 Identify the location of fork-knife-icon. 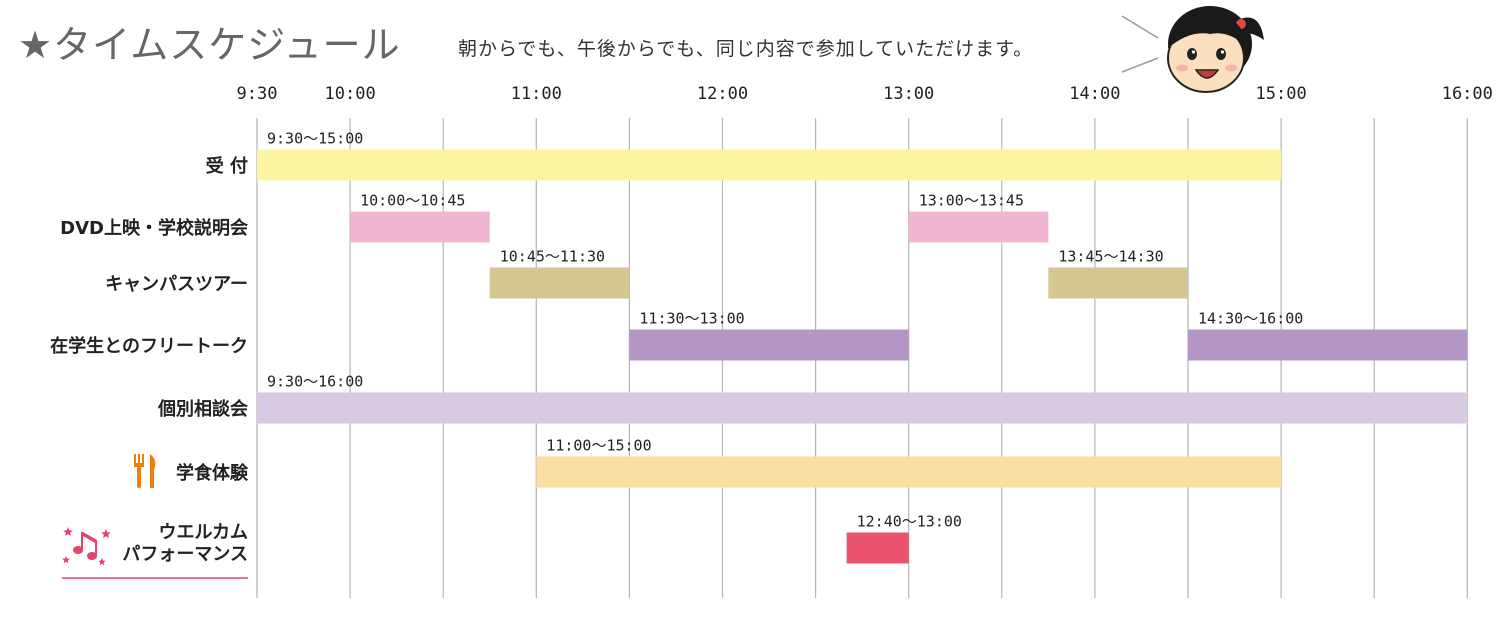
(145, 471).